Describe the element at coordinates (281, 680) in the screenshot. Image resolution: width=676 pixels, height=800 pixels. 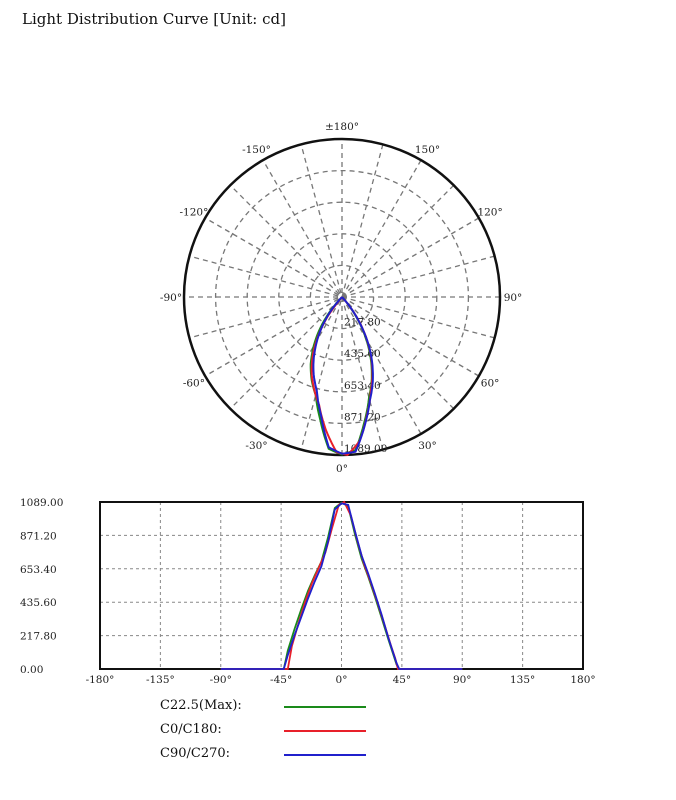
I see `x-tick-label: -45°` at that location.